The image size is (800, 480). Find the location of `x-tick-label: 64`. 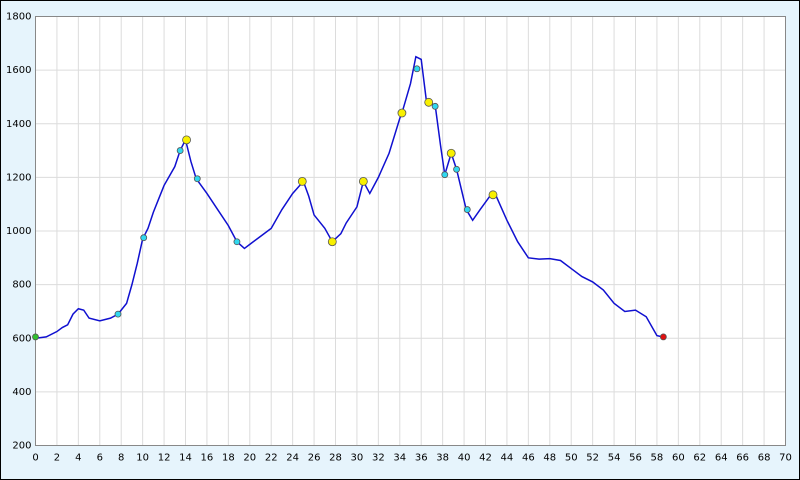

x-tick-label: 64 is located at coordinates (721, 458).